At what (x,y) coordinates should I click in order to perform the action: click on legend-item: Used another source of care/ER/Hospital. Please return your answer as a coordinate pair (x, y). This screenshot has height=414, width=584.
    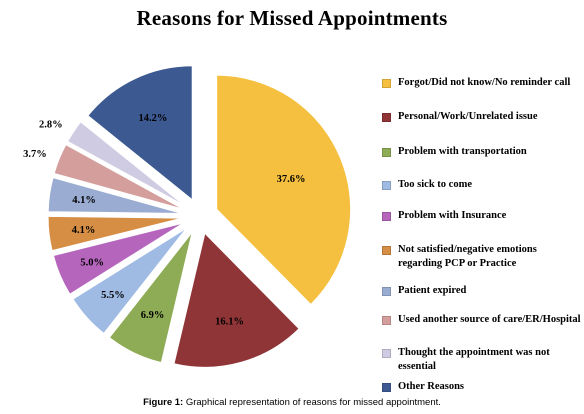
    Looking at the image, I should click on (482, 320).